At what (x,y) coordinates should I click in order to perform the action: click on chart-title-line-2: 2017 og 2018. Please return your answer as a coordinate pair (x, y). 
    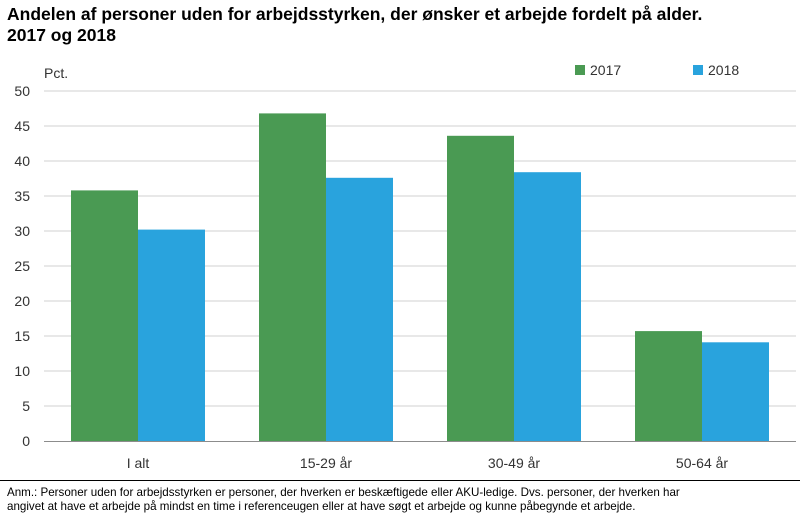
    Looking at the image, I should click on (61, 35).